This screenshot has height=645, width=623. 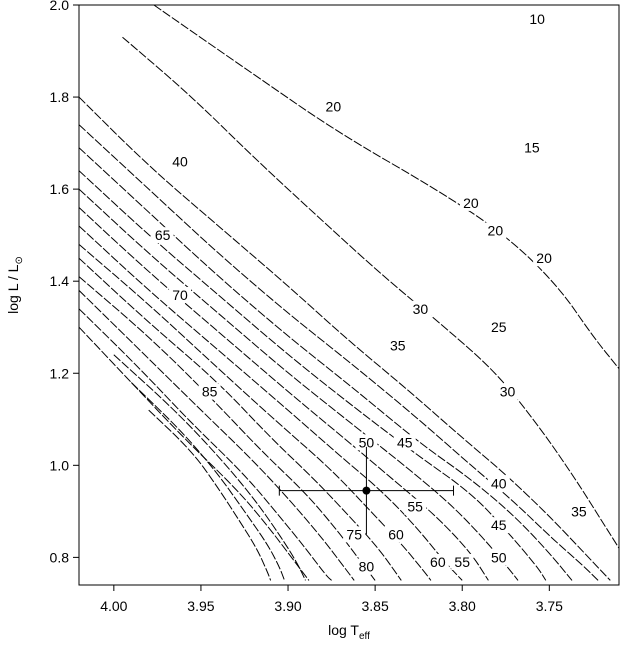 I want to click on y-tick-label: 1.4, so click(x=60, y=281).